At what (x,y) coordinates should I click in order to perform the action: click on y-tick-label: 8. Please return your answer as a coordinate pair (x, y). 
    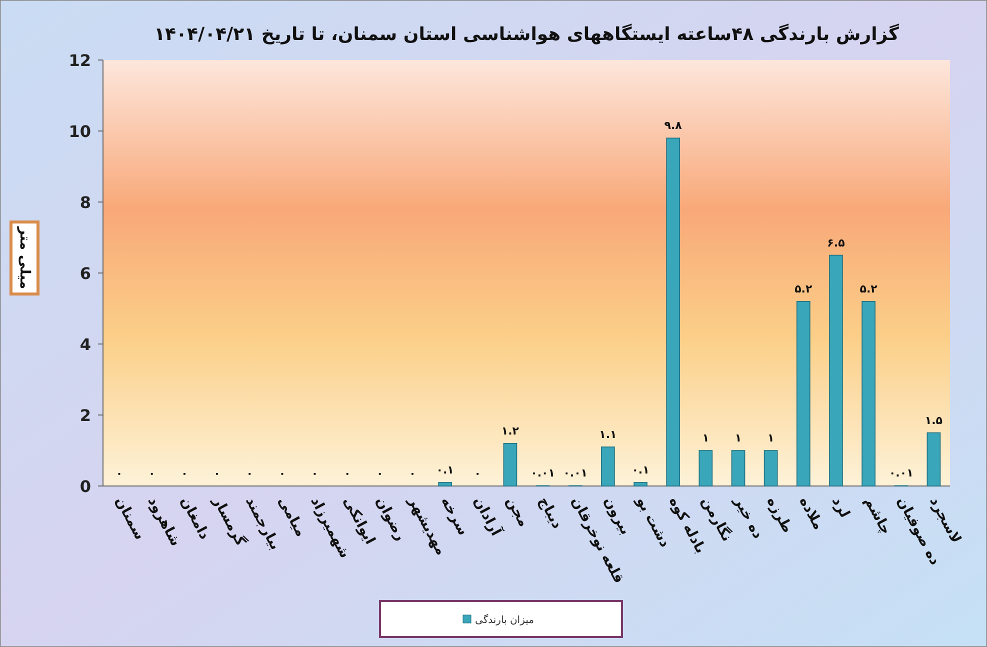
    Looking at the image, I should click on (85, 202).